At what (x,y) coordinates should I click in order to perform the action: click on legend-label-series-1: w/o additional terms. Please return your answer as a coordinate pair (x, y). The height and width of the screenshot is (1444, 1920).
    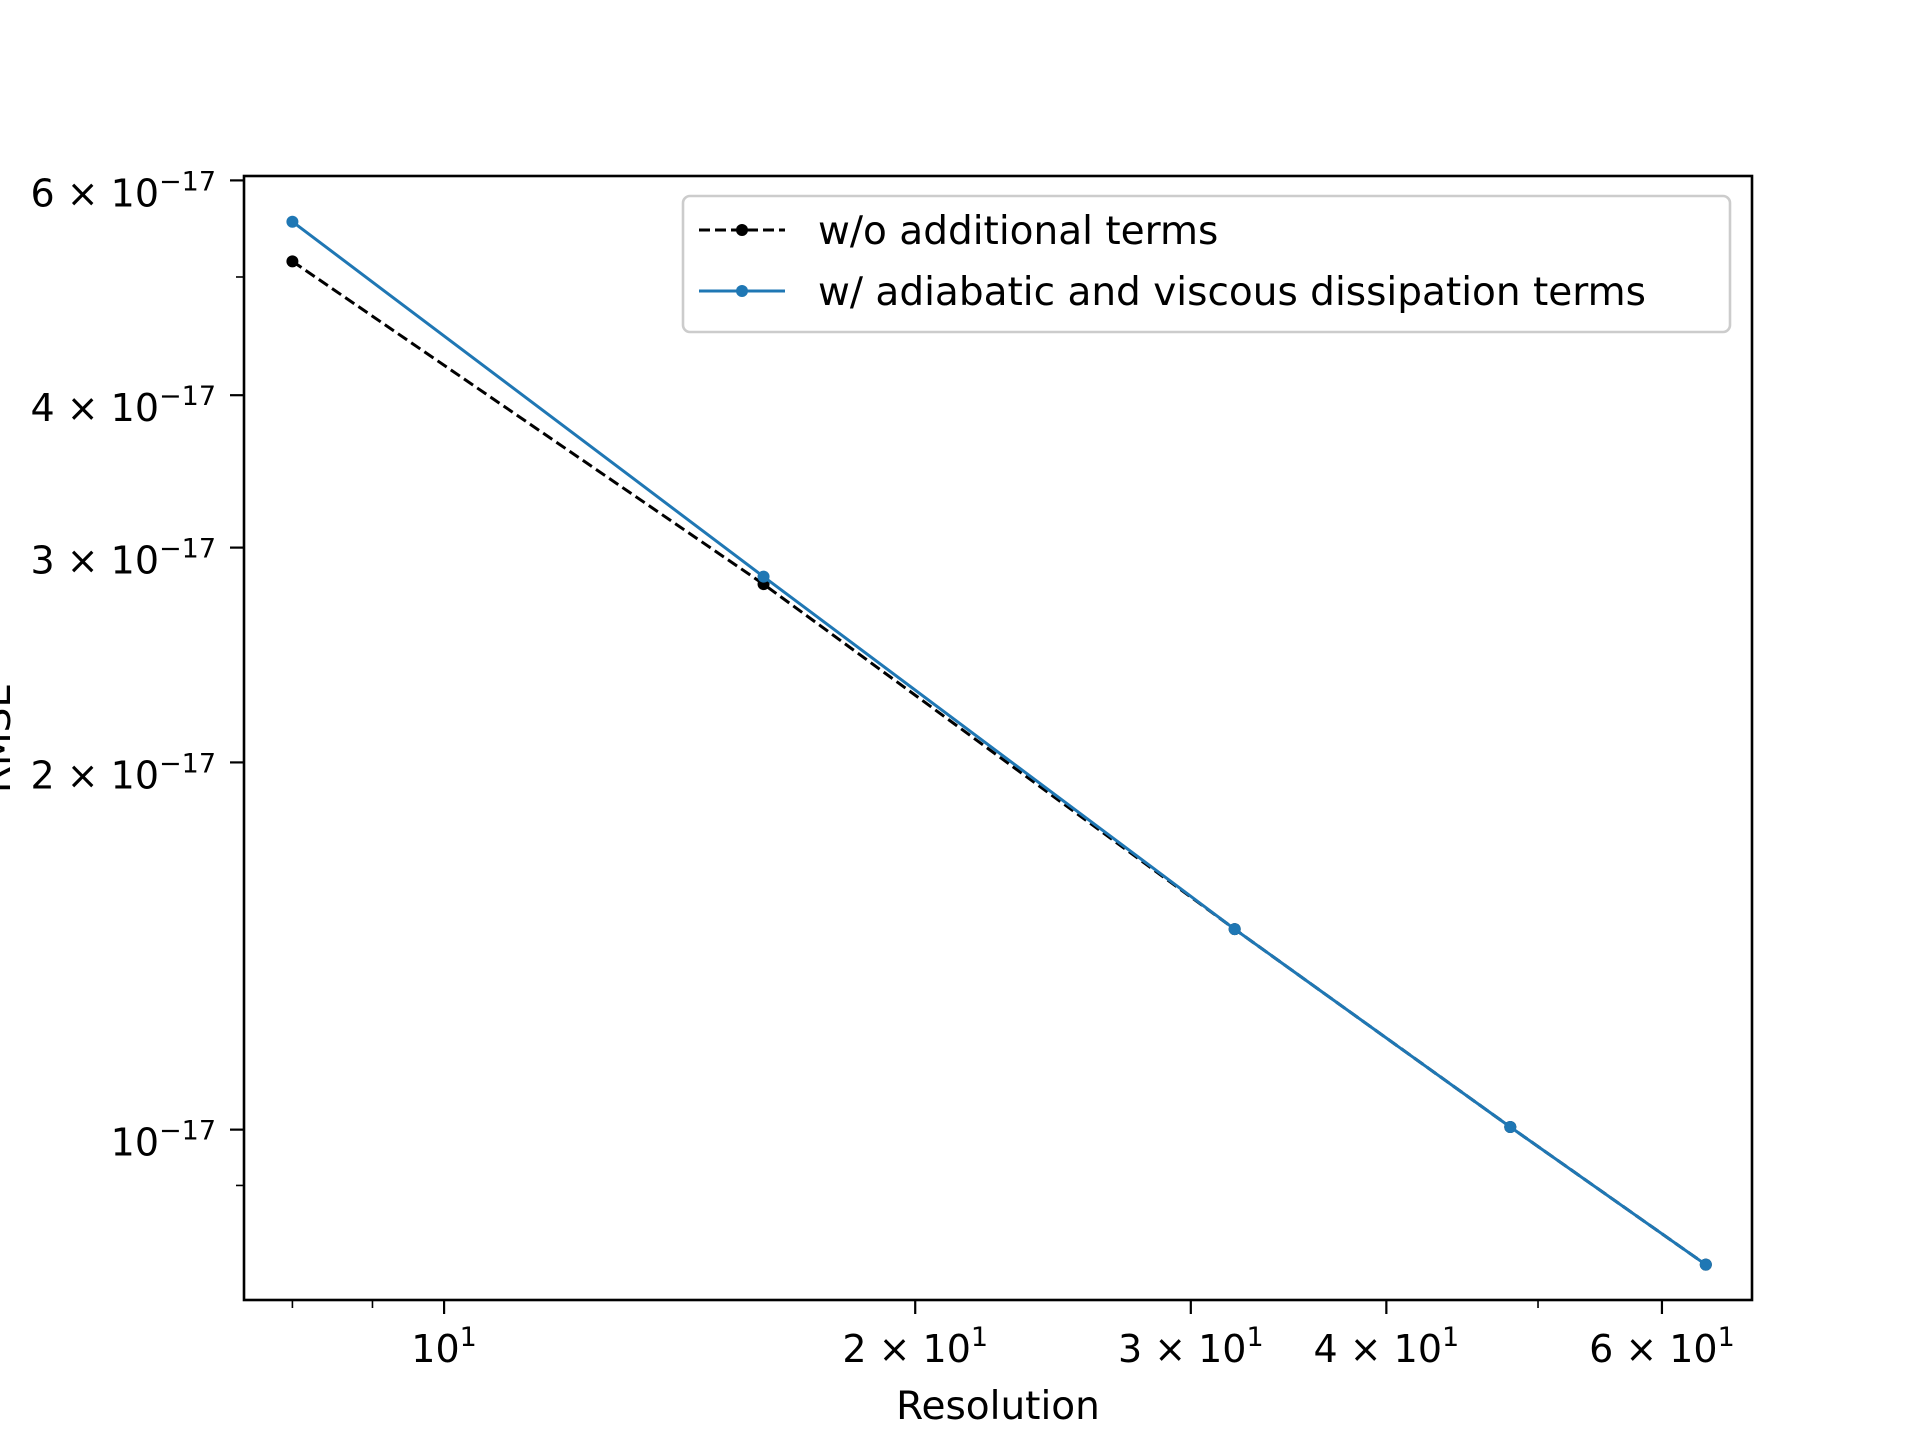
    Looking at the image, I should click on (1018, 231).